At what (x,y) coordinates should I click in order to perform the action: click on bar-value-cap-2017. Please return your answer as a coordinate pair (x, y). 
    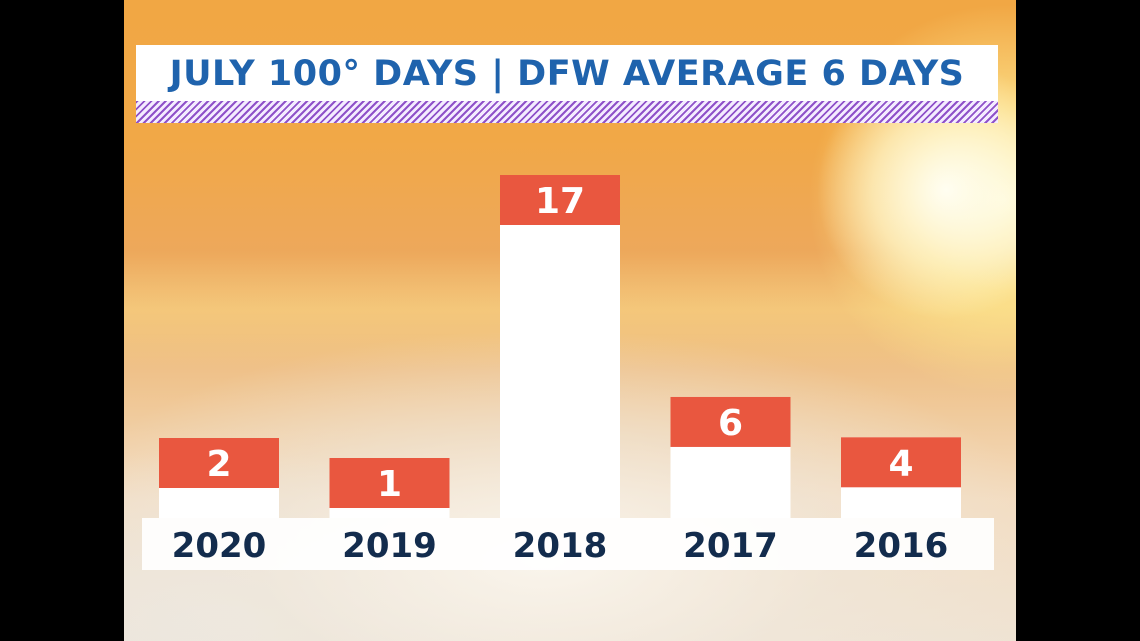
    Looking at the image, I should click on (730, 421).